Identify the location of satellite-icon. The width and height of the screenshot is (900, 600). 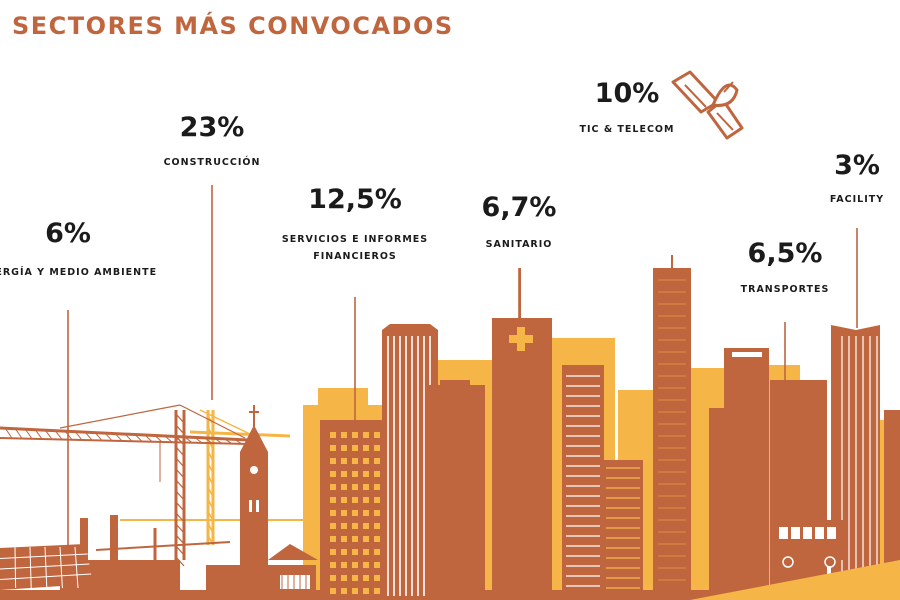
(707, 105).